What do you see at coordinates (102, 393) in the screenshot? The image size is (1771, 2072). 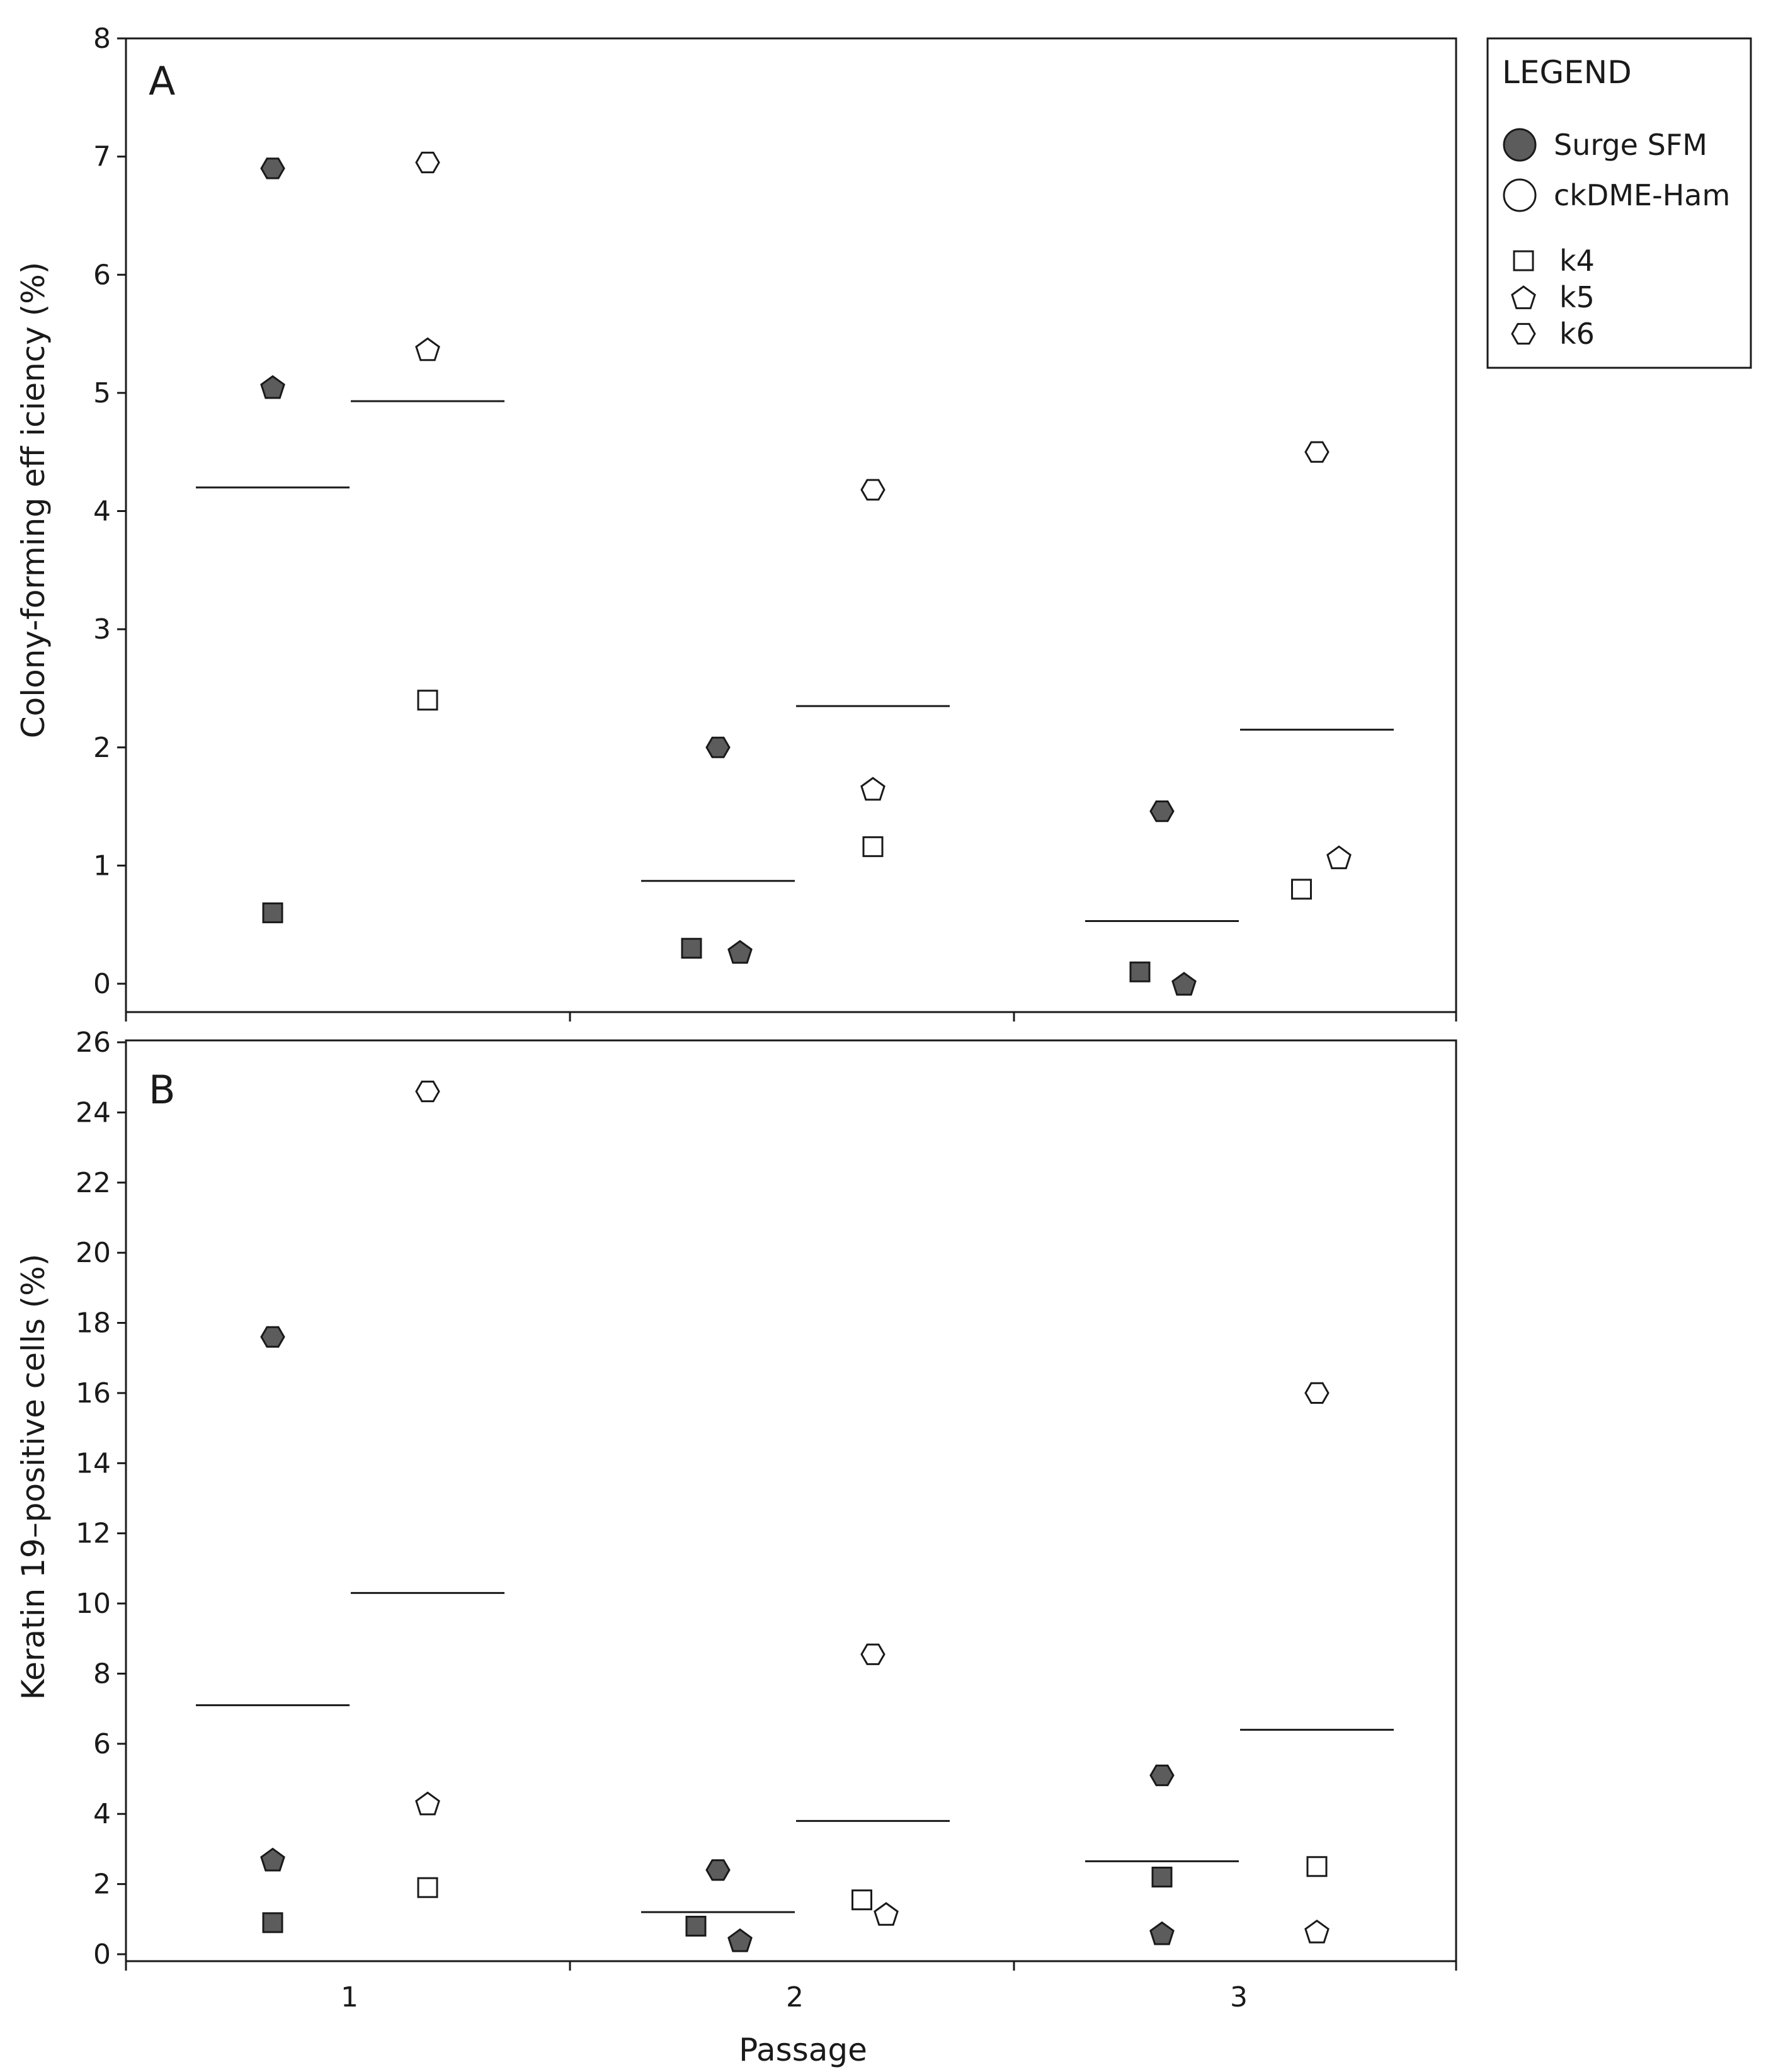 I see `y-tick-label: 5` at bounding box center [102, 393].